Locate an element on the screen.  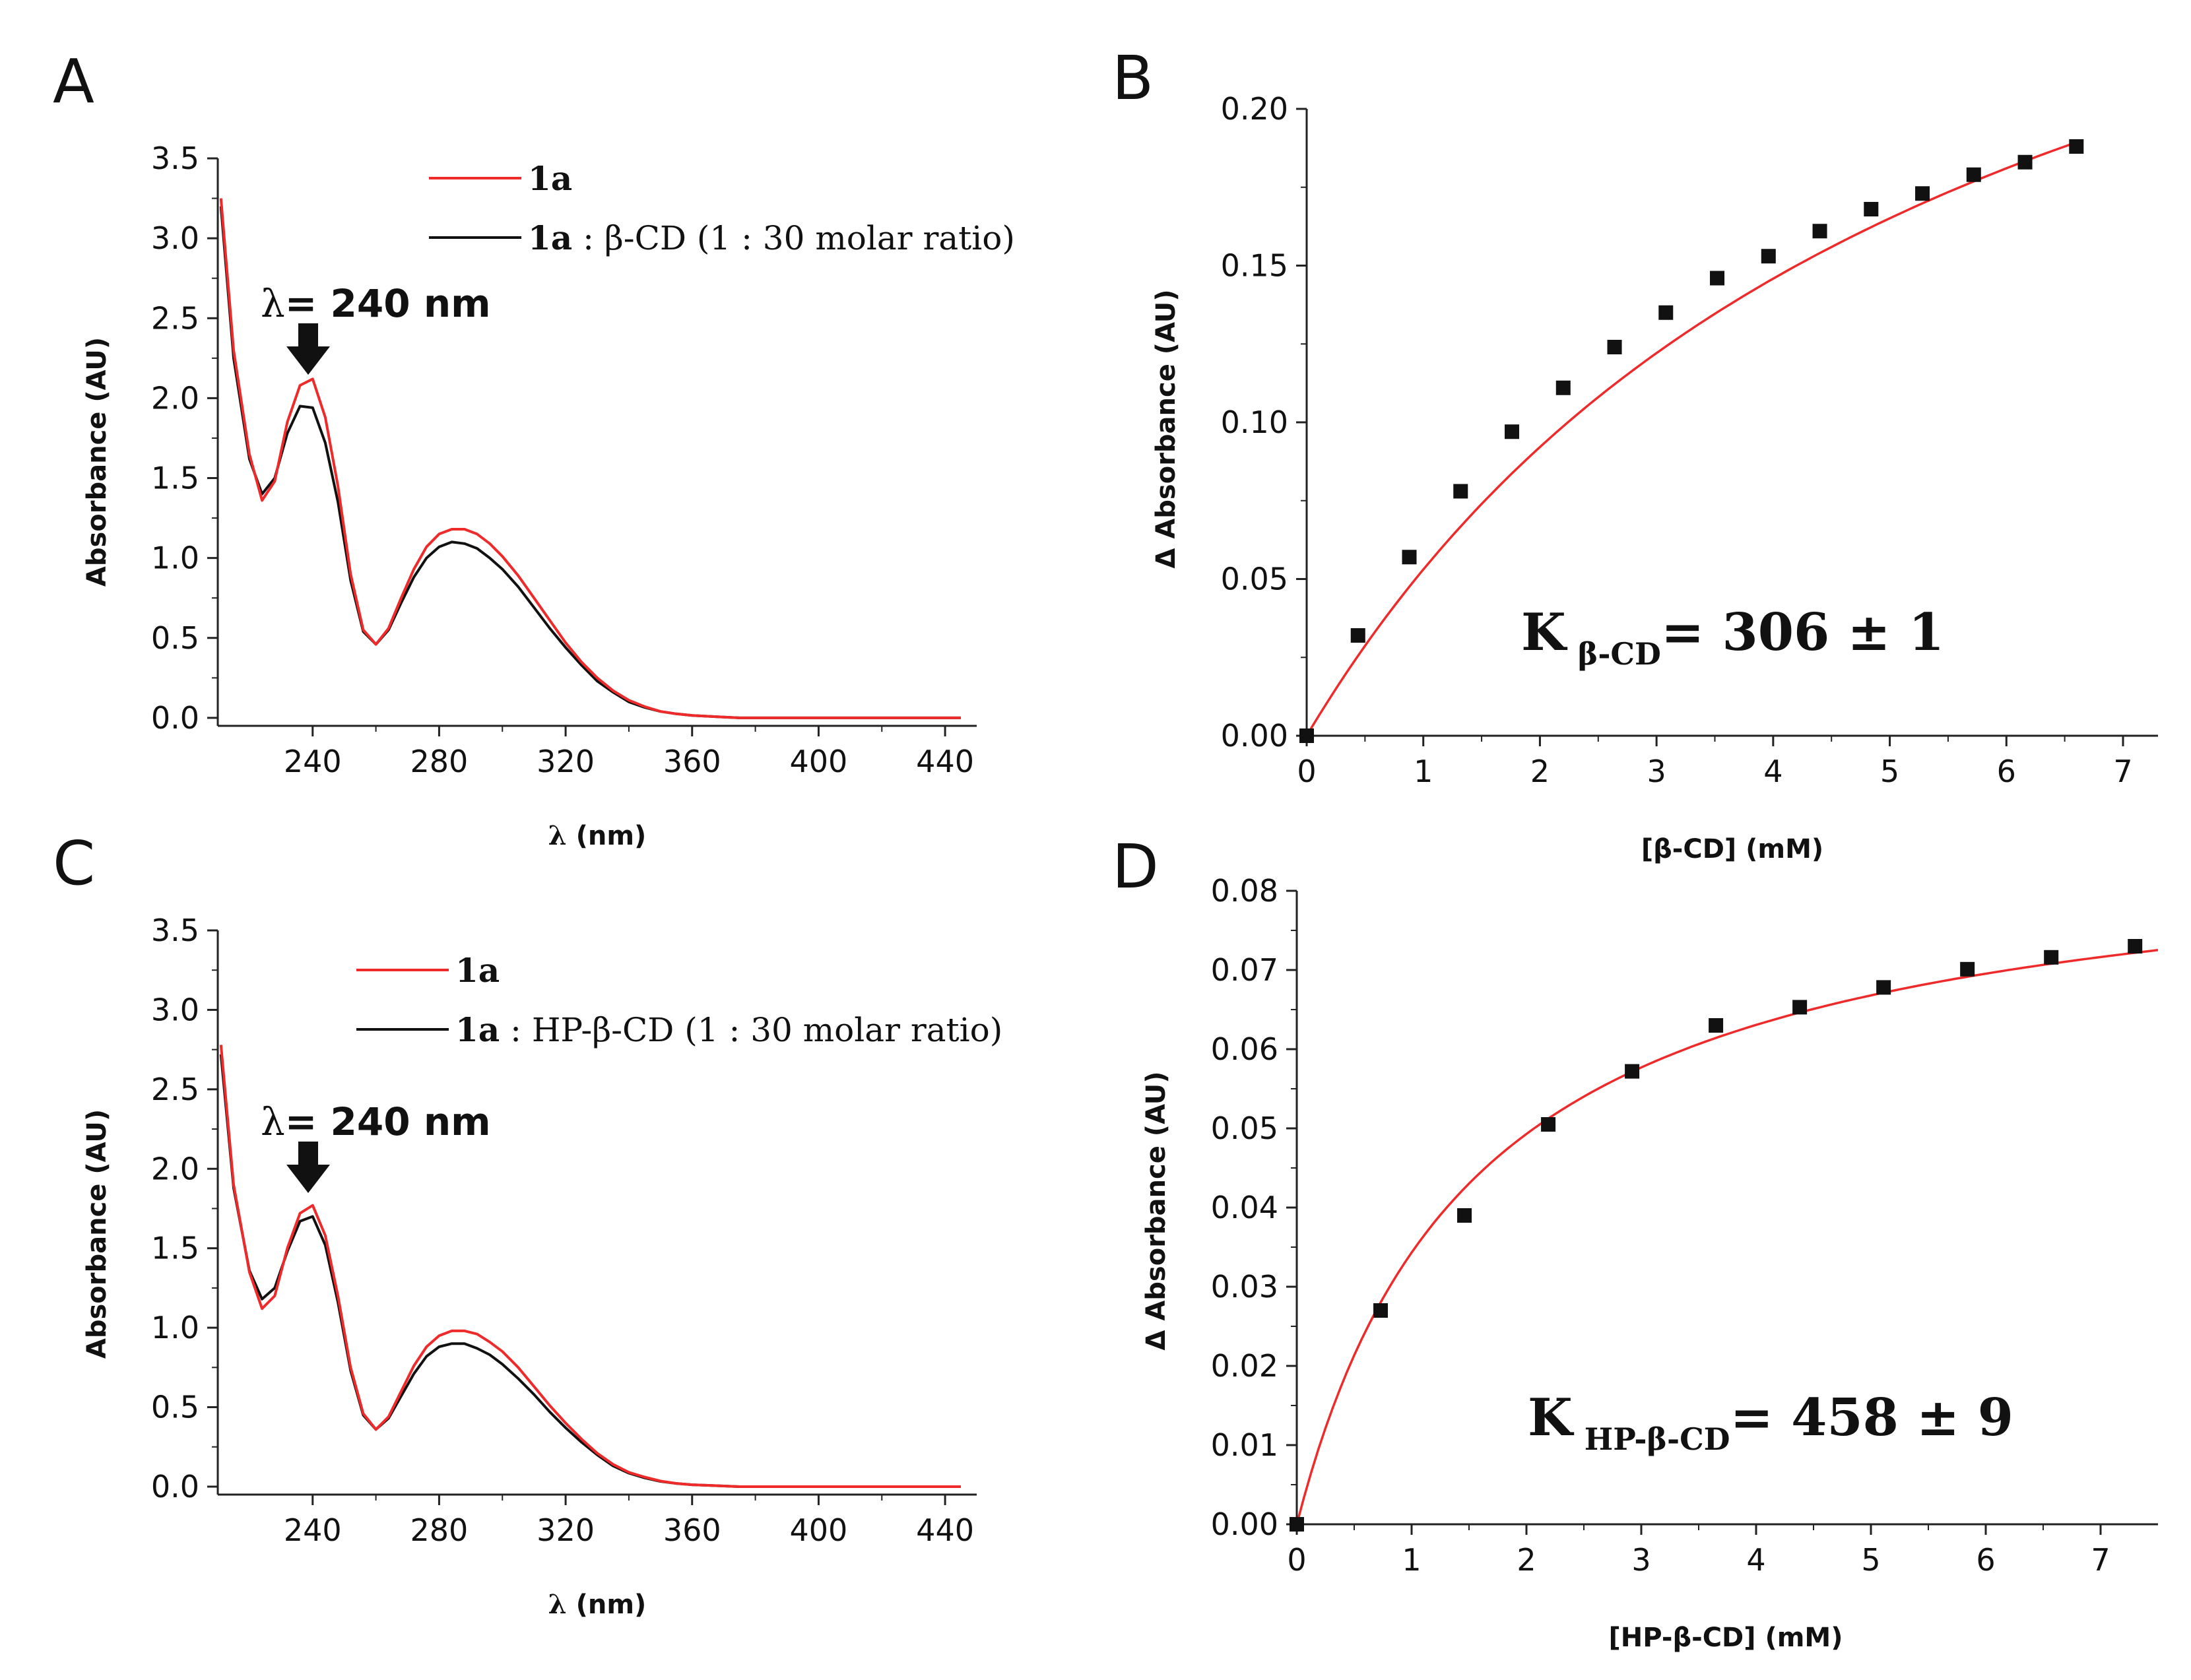
panel-a-annotation-symbol: λ is located at coordinates (273, 303).